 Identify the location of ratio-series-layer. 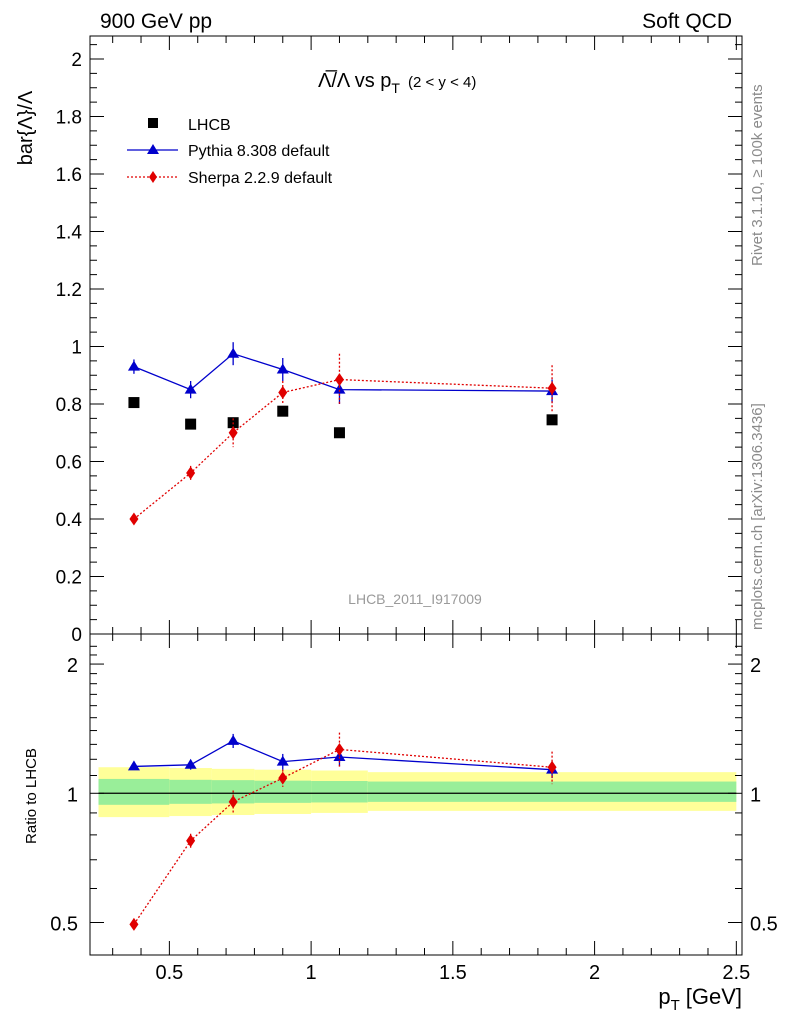
(343, 831).